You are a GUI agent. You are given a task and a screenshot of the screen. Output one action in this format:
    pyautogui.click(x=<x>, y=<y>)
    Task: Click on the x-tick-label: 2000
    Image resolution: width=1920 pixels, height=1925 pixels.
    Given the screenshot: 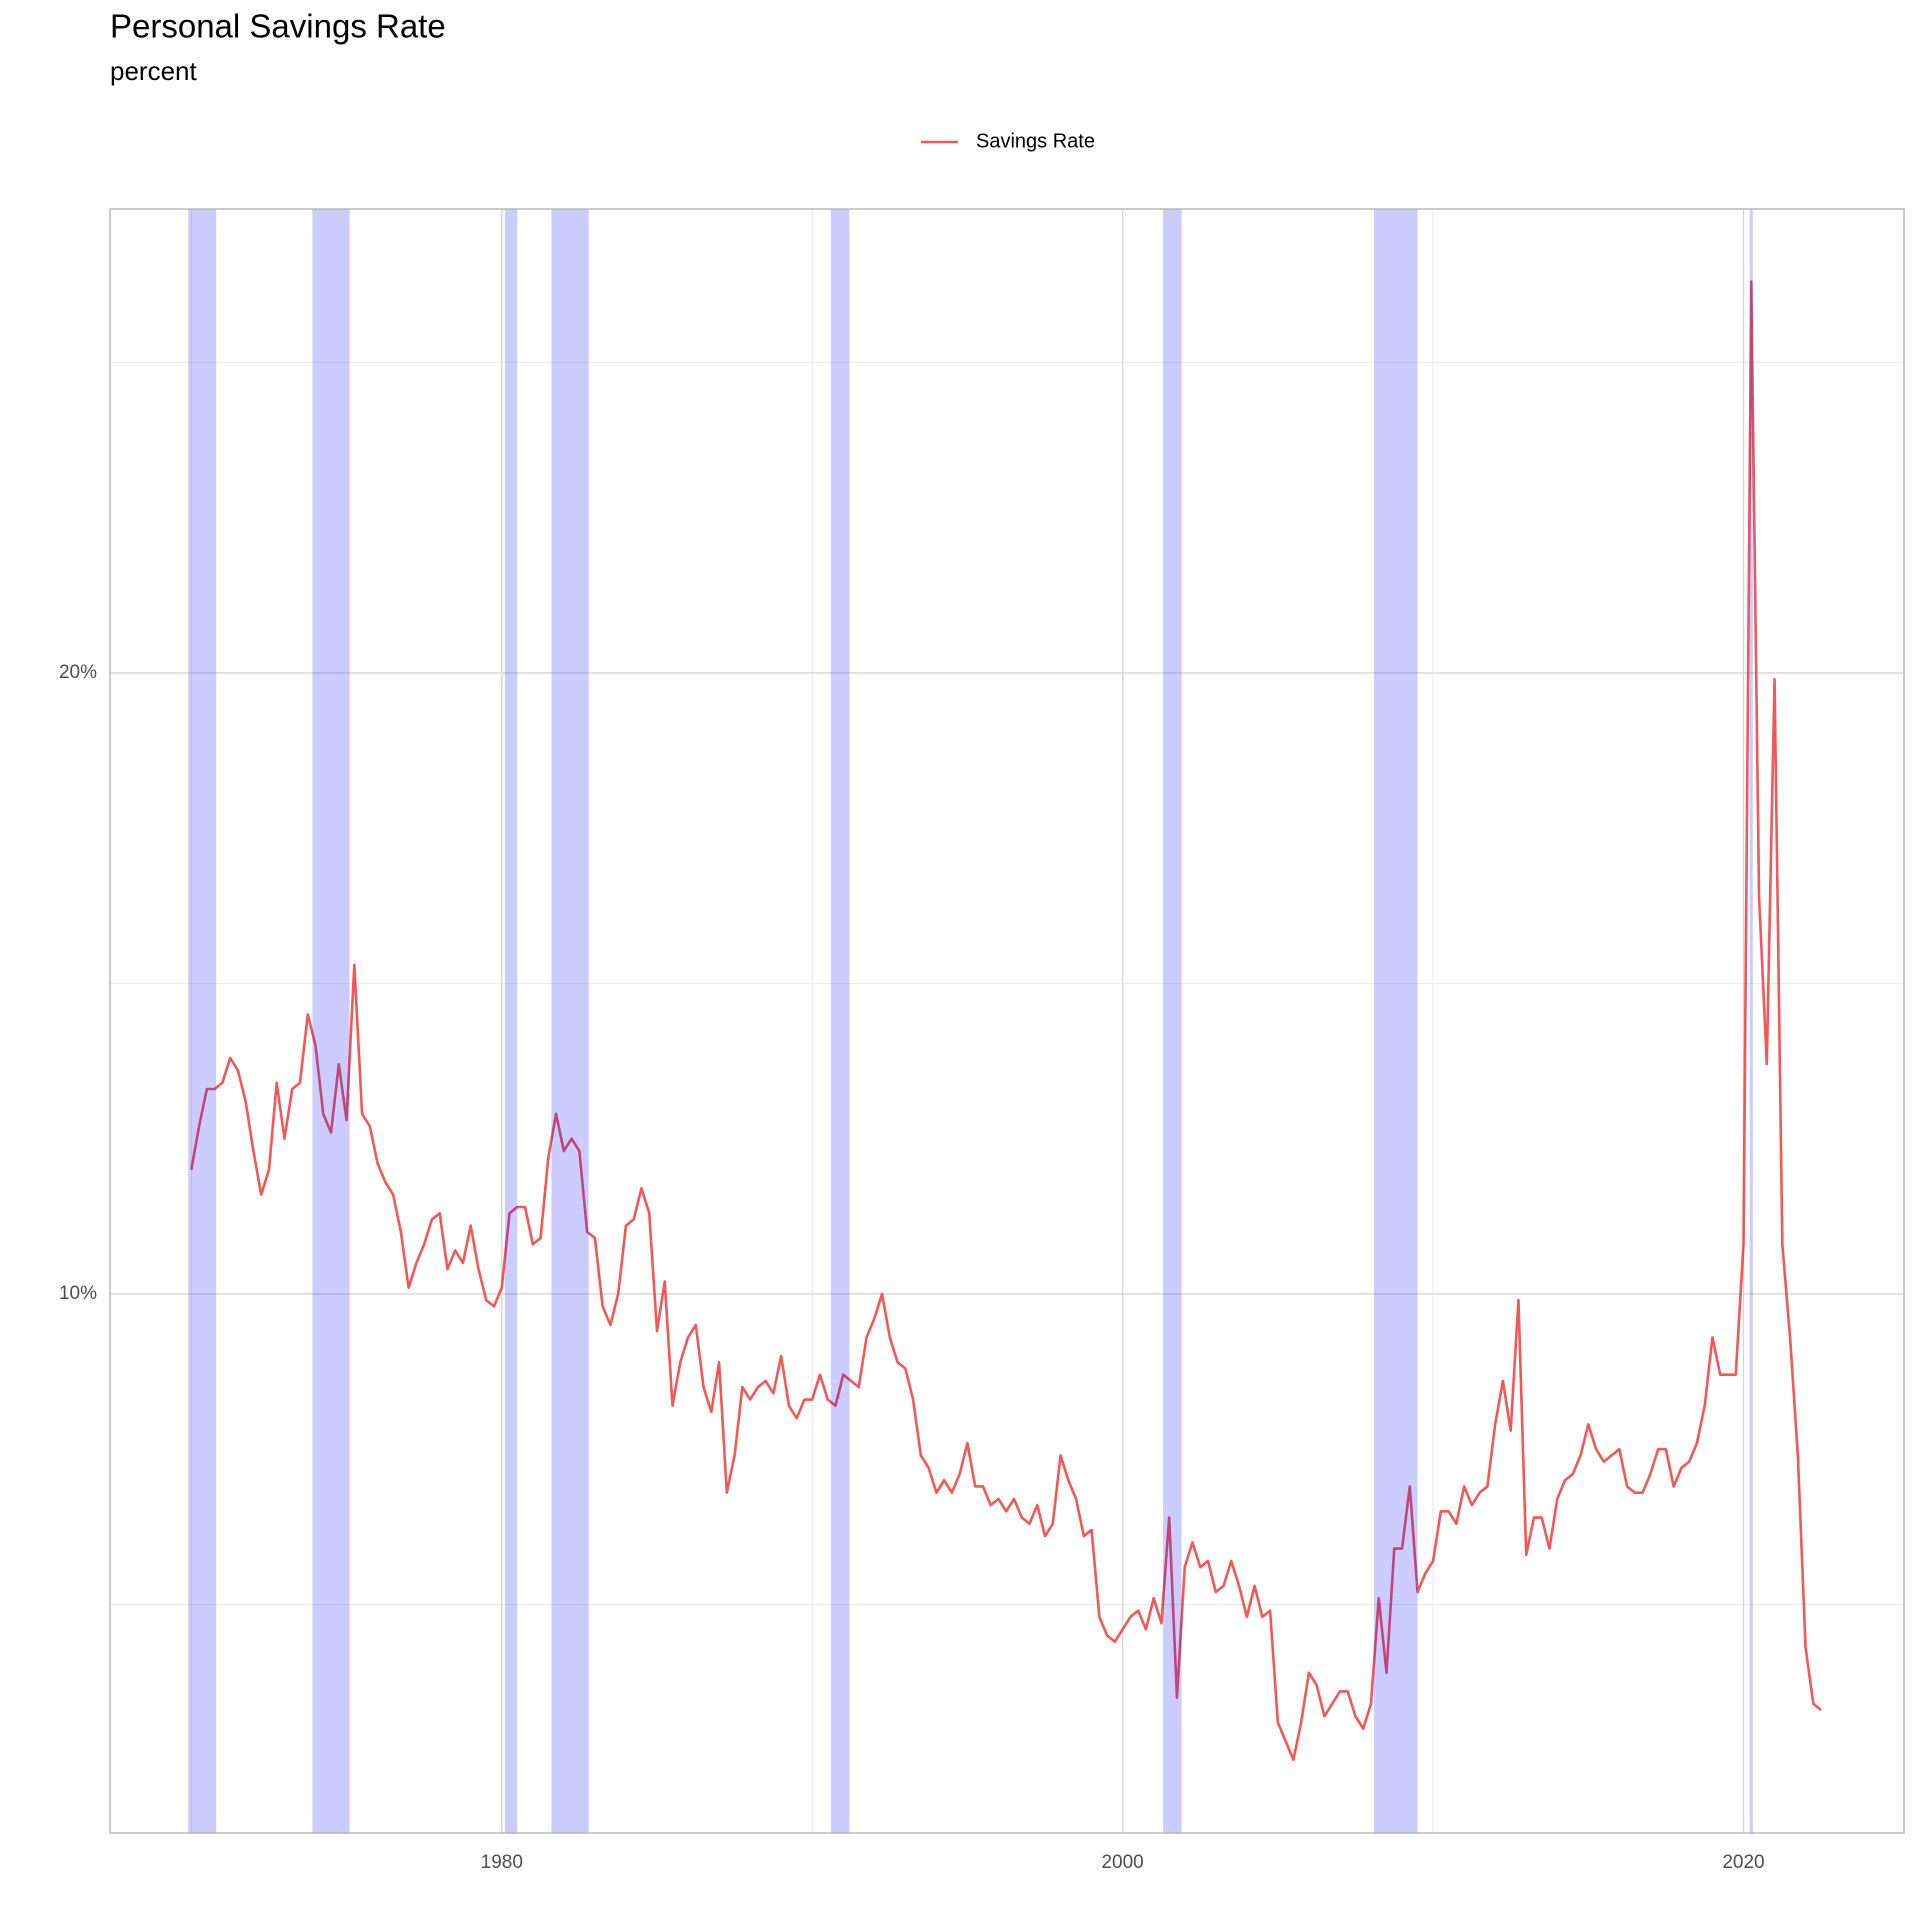 What is the action you would take?
    pyautogui.click(x=1122, y=1862)
    